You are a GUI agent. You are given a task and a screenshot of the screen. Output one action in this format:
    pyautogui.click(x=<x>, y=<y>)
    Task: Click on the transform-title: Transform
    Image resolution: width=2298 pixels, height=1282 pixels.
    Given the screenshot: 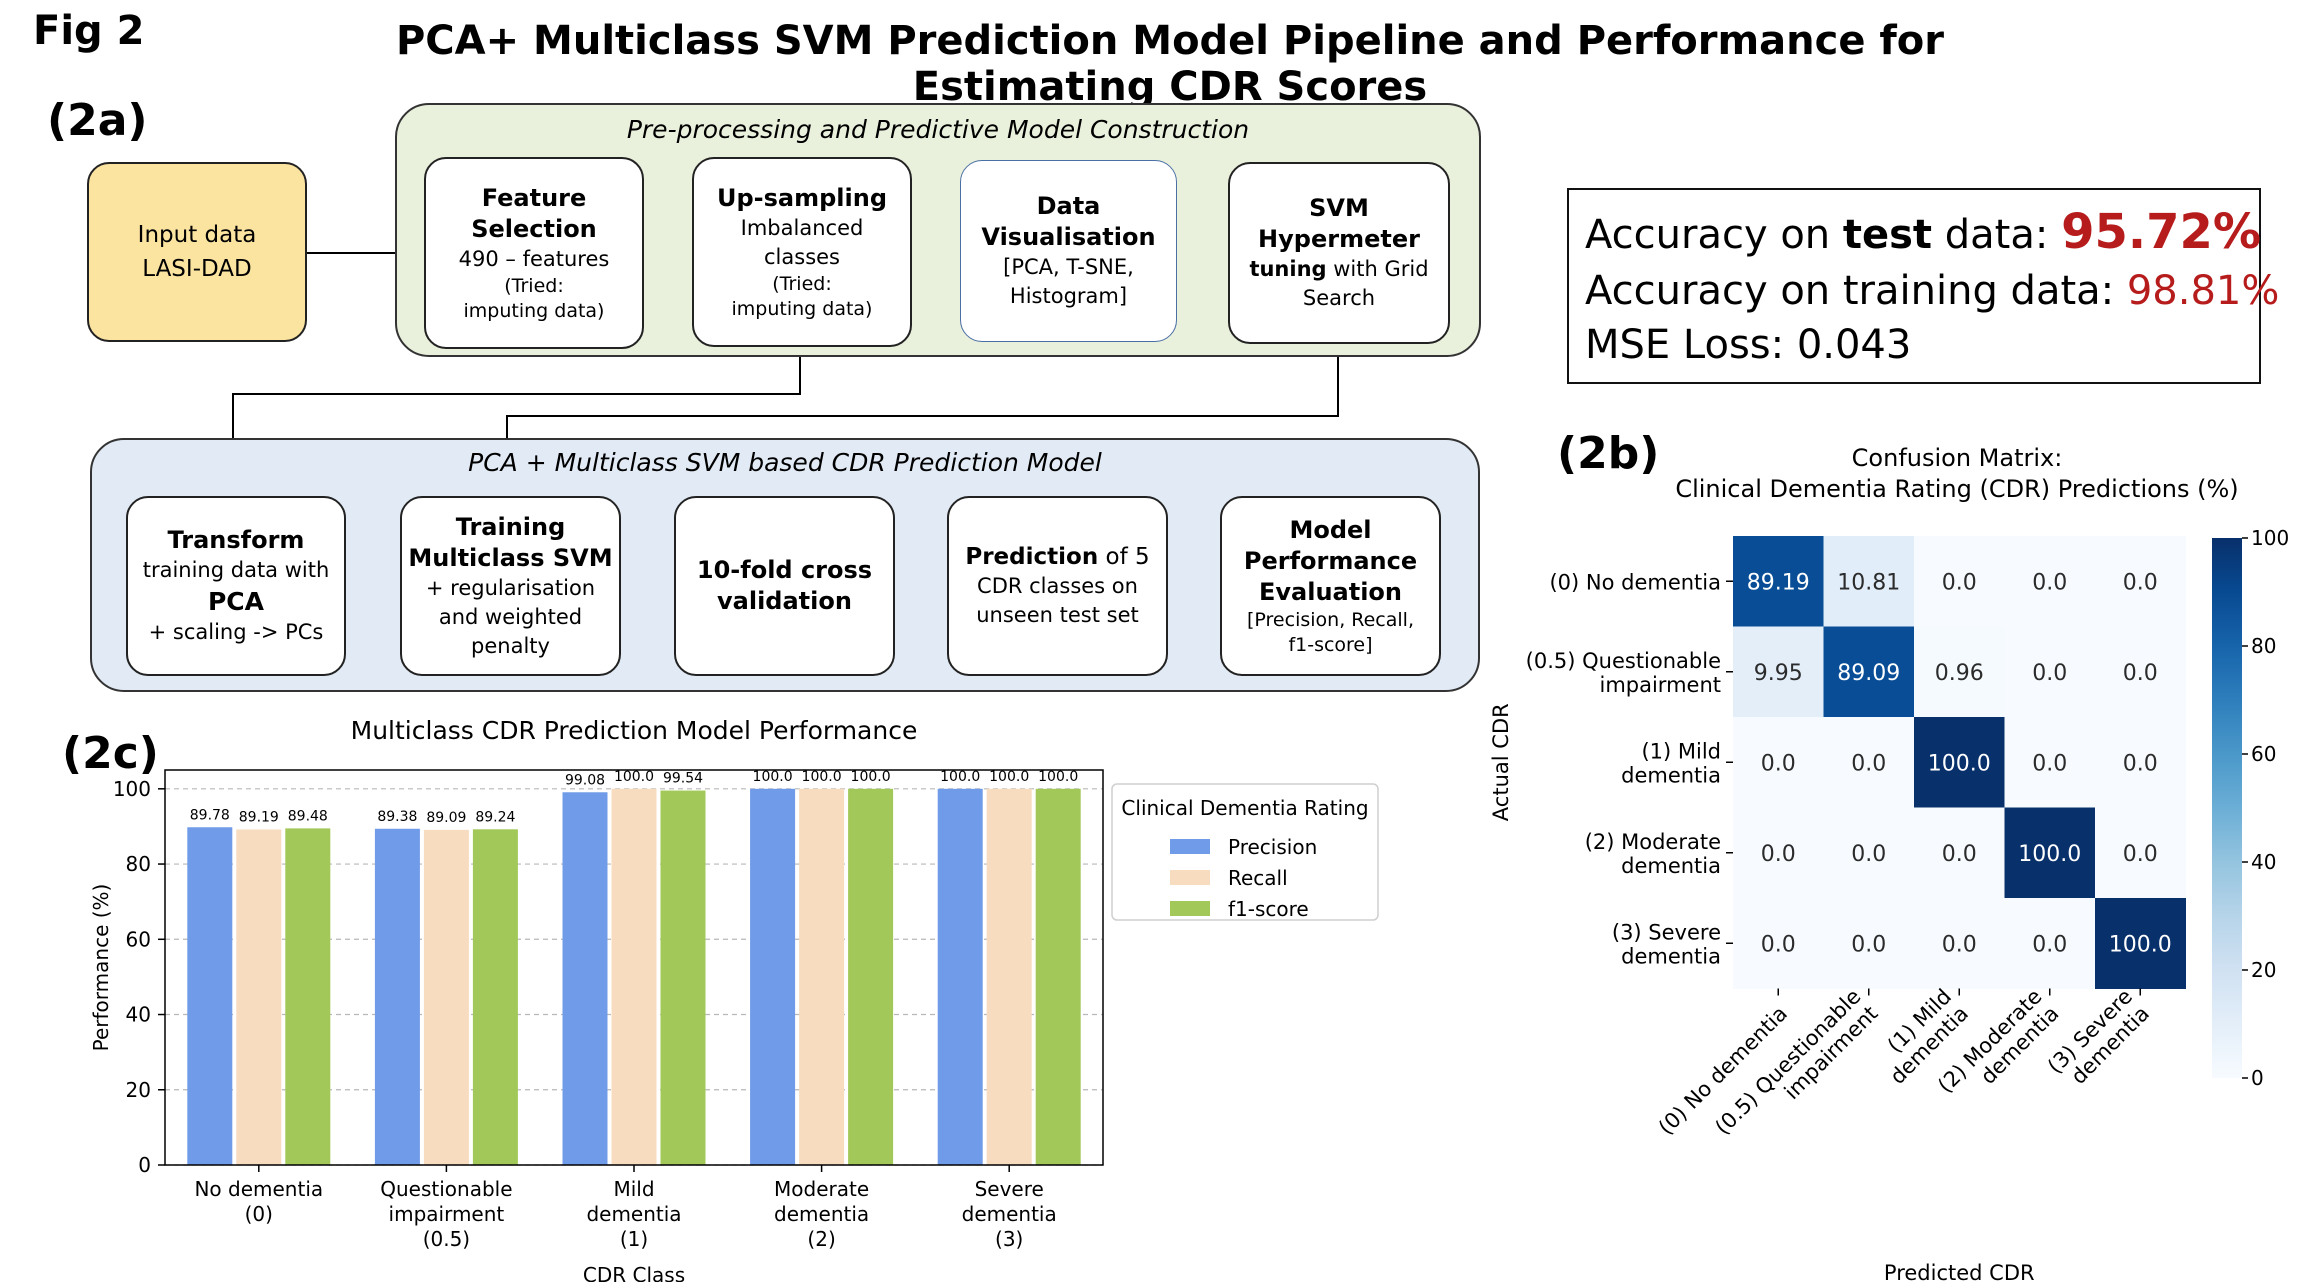 What is the action you would take?
    pyautogui.click(x=236, y=540)
    